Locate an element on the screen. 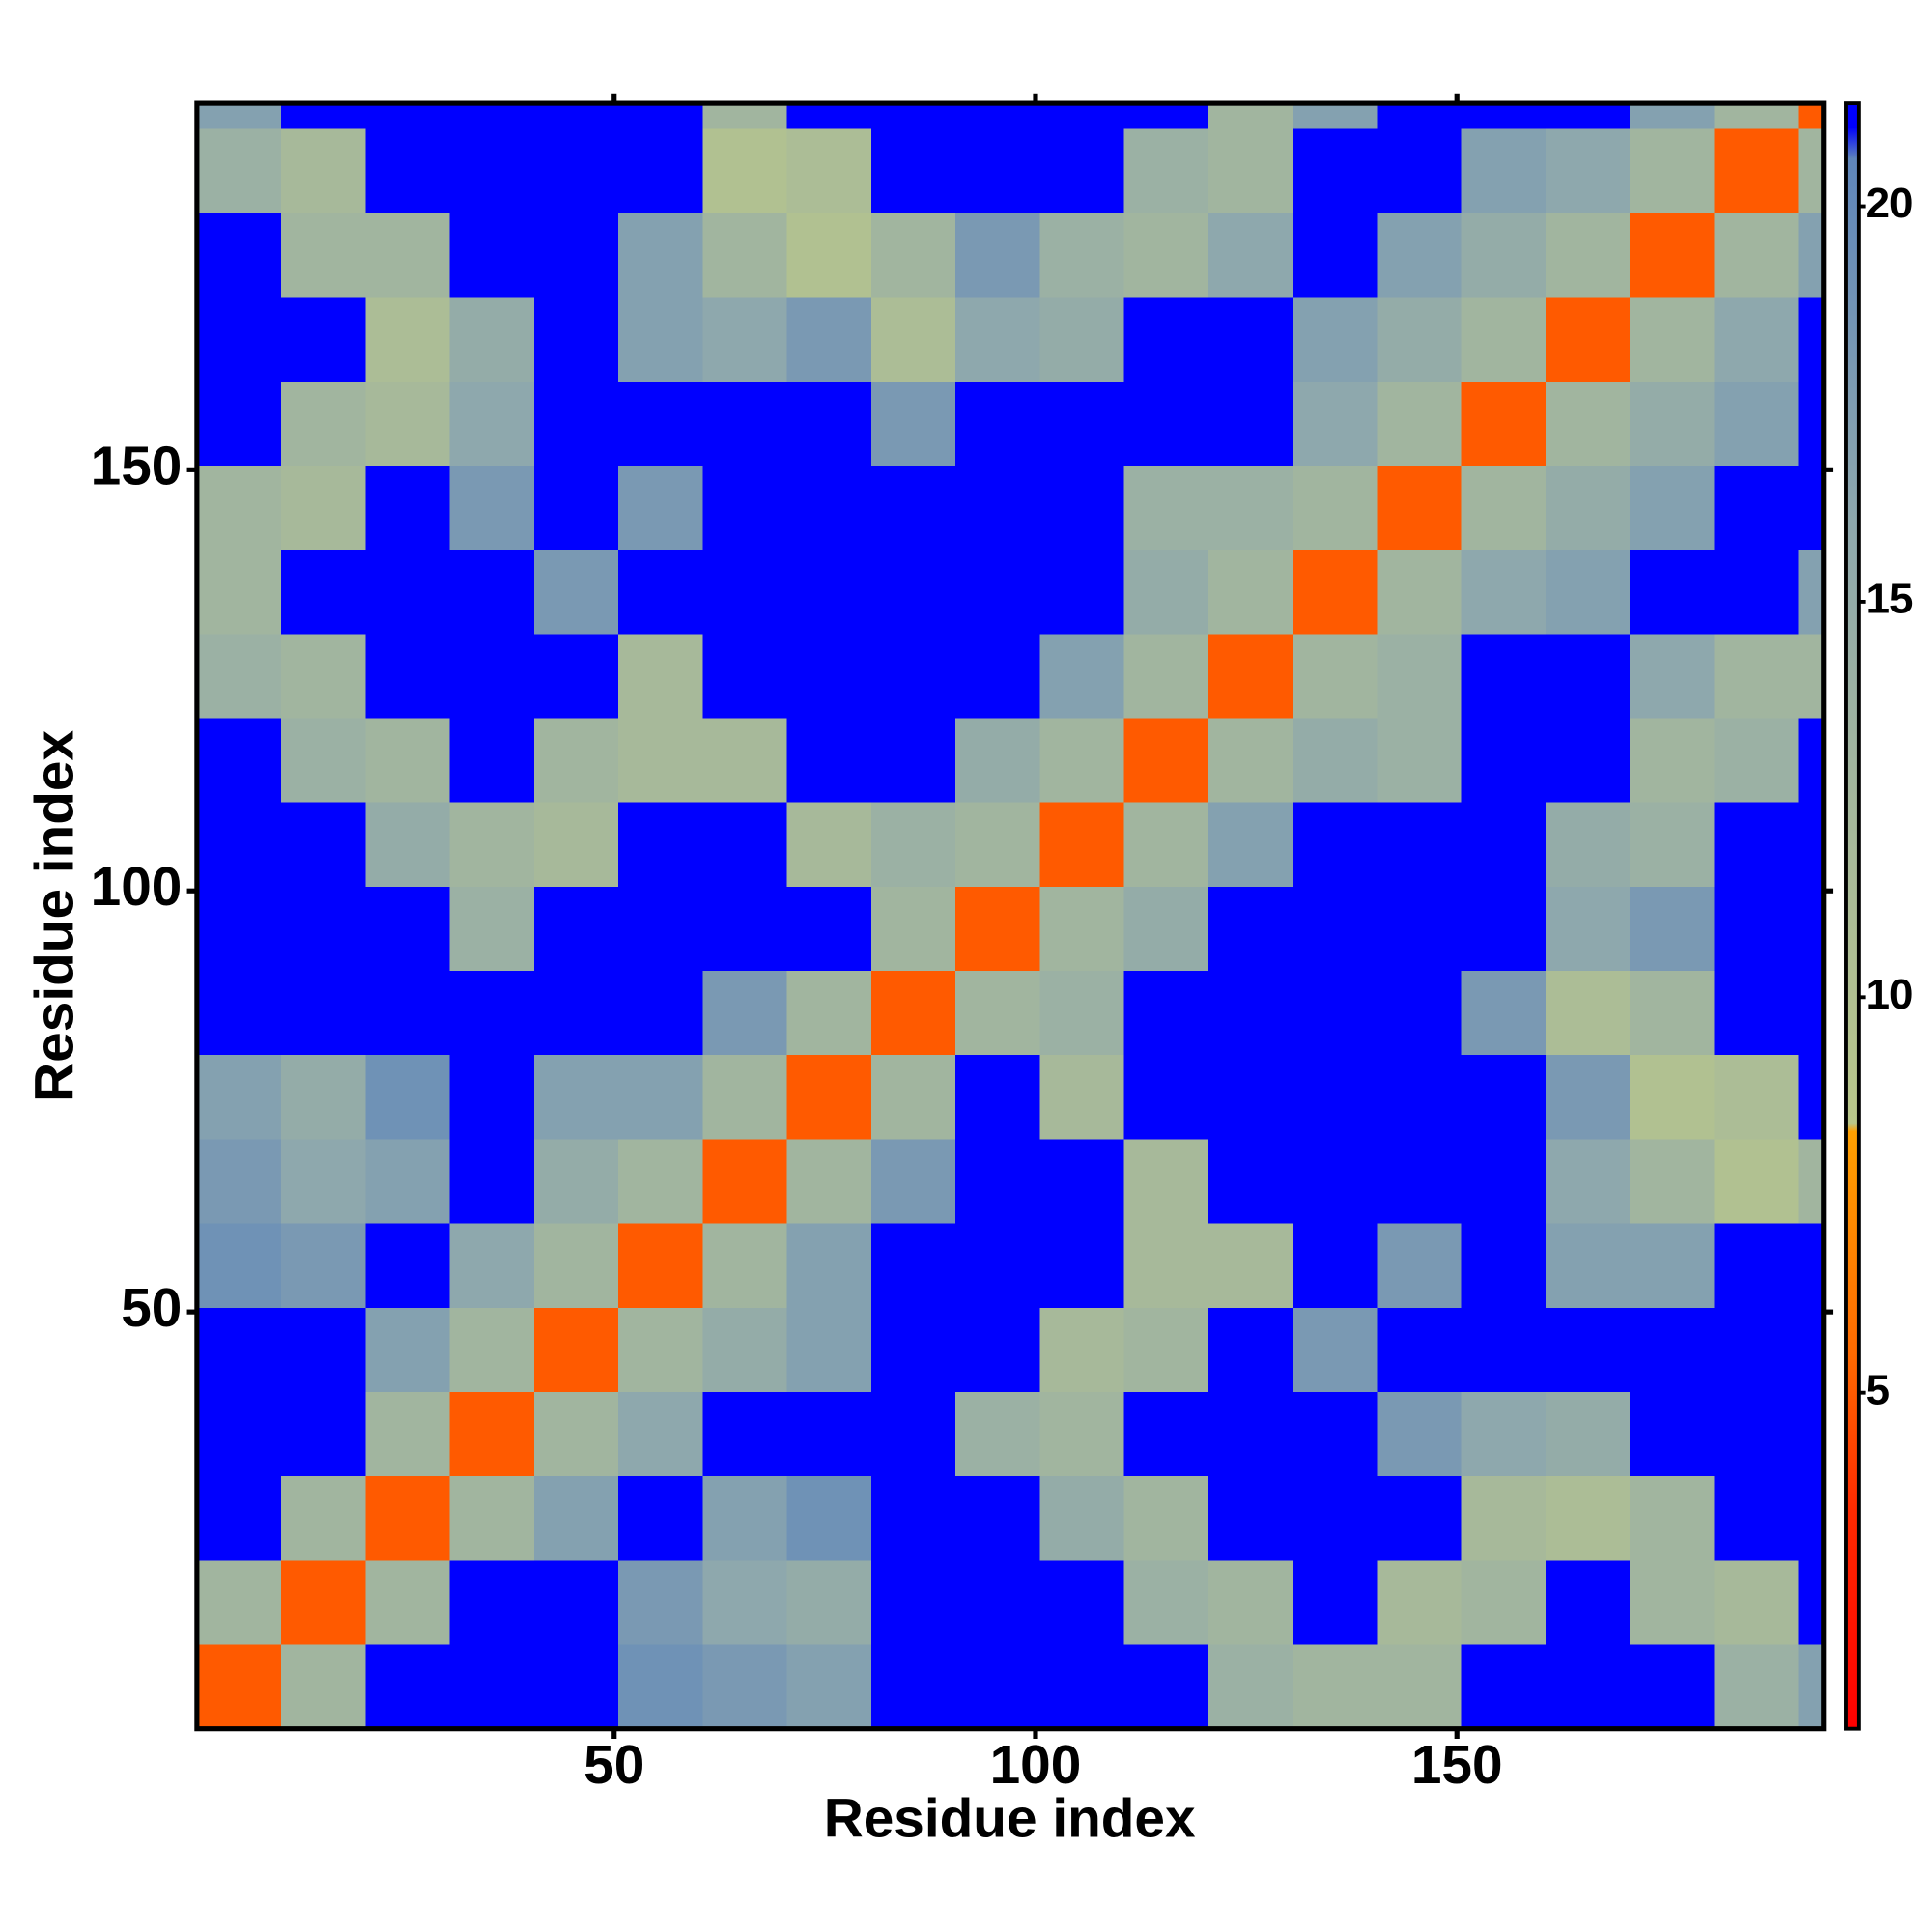 The height and width of the screenshot is (1932, 1932). colorbar is located at coordinates (1852, 916).